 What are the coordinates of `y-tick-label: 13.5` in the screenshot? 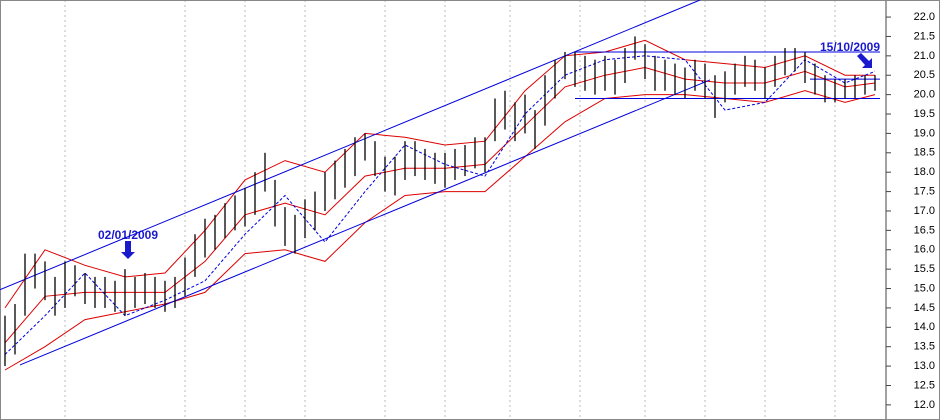 It's located at (924, 347).